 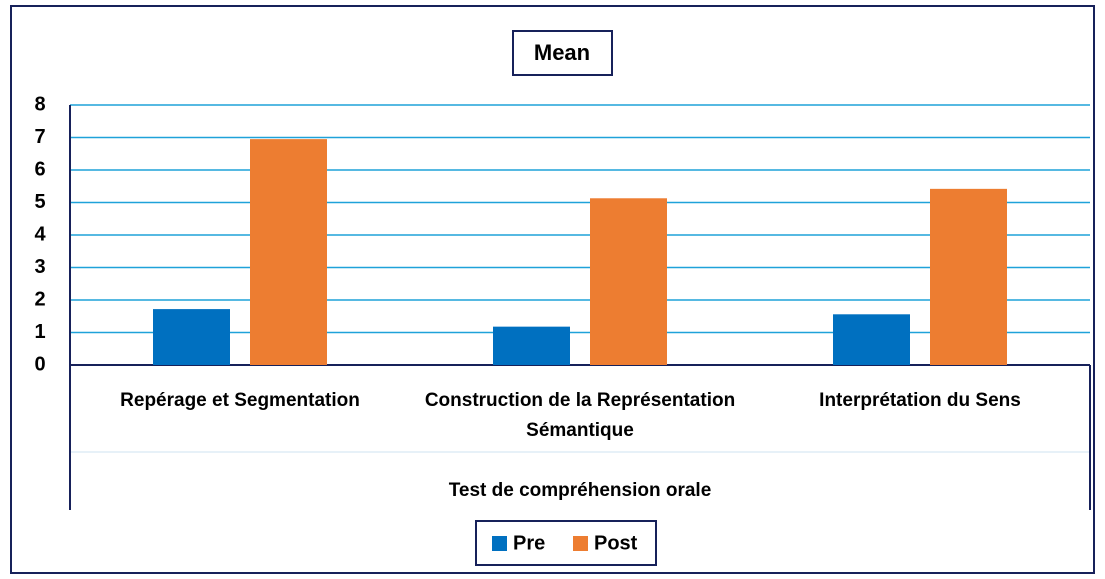 I want to click on y-tick-label: 6, so click(x=39, y=169).